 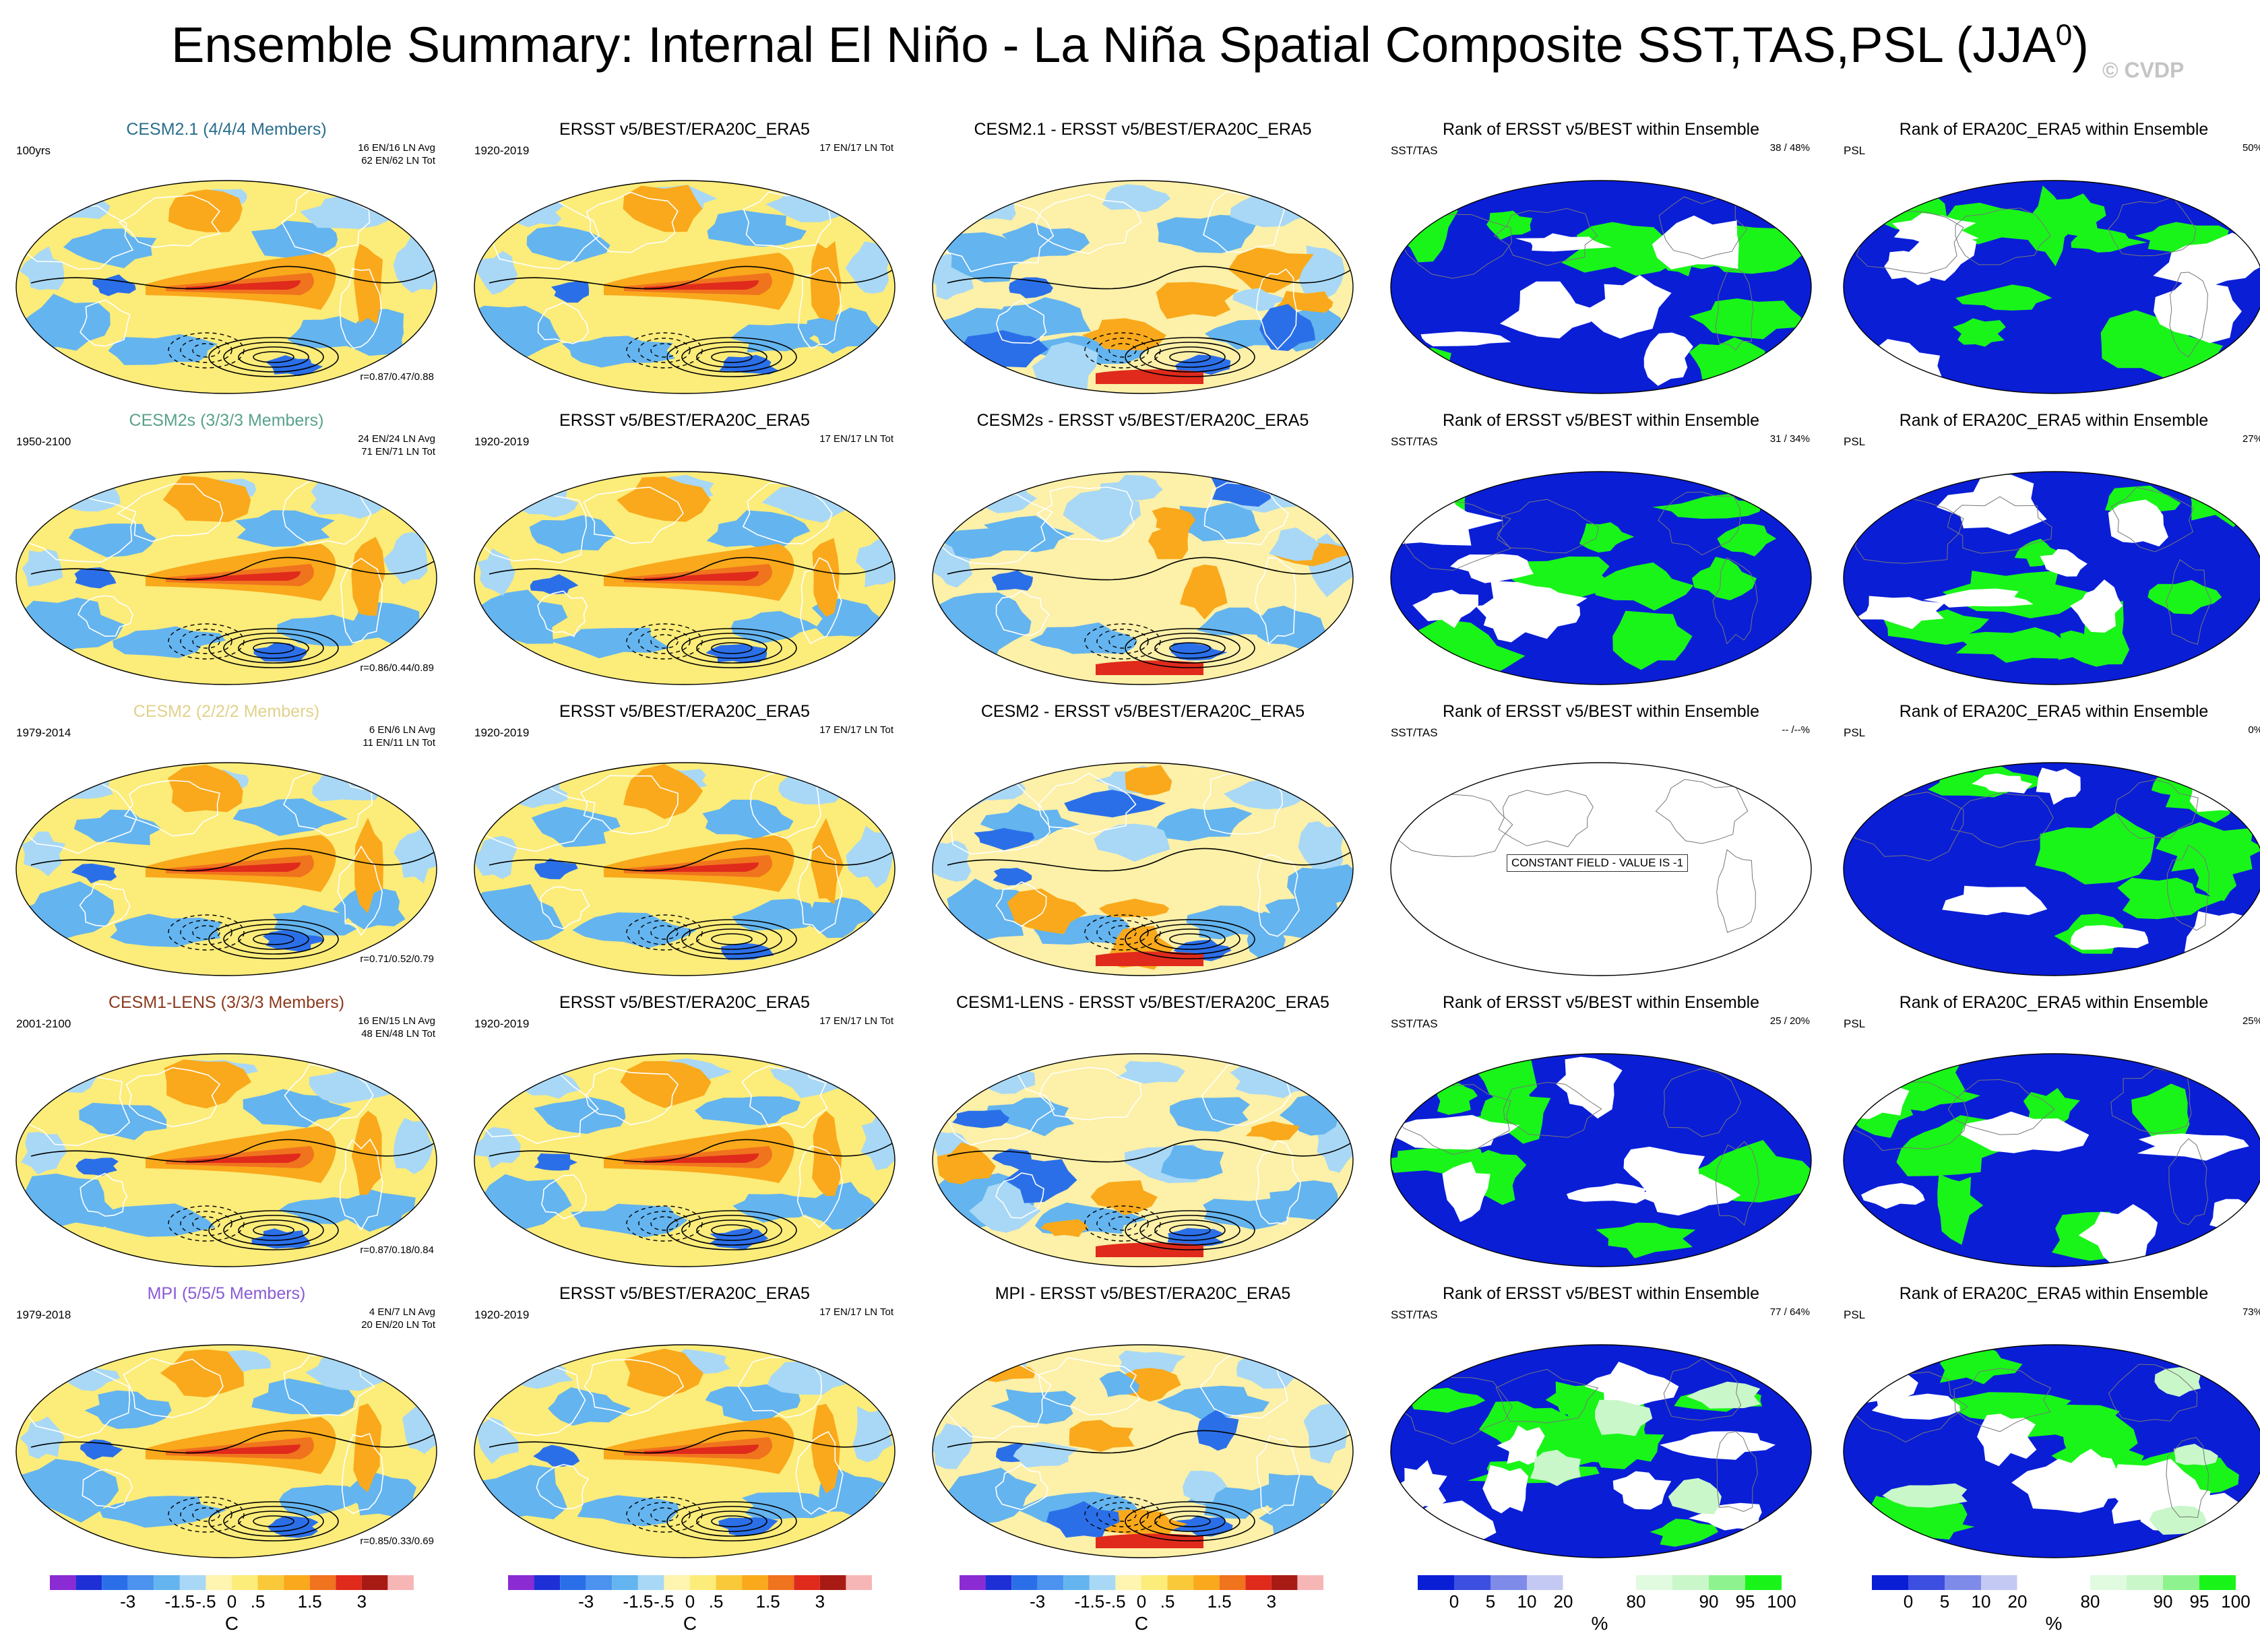 What do you see at coordinates (397, 959) in the screenshot?
I see `panel-pattern-correlation: r=0.71/0.52/0.79` at bounding box center [397, 959].